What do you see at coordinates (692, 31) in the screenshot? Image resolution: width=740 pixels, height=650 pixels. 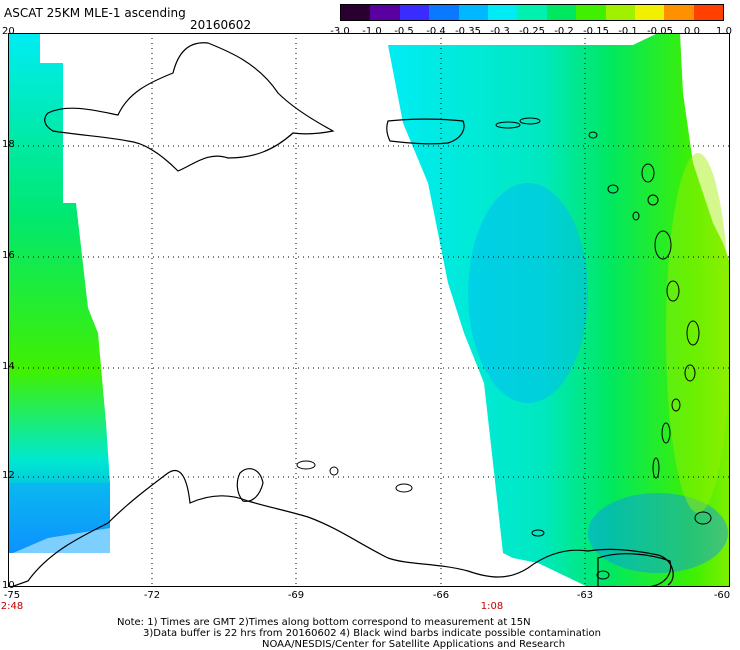 I see `colorbar-tick-label: 0.0` at bounding box center [692, 31].